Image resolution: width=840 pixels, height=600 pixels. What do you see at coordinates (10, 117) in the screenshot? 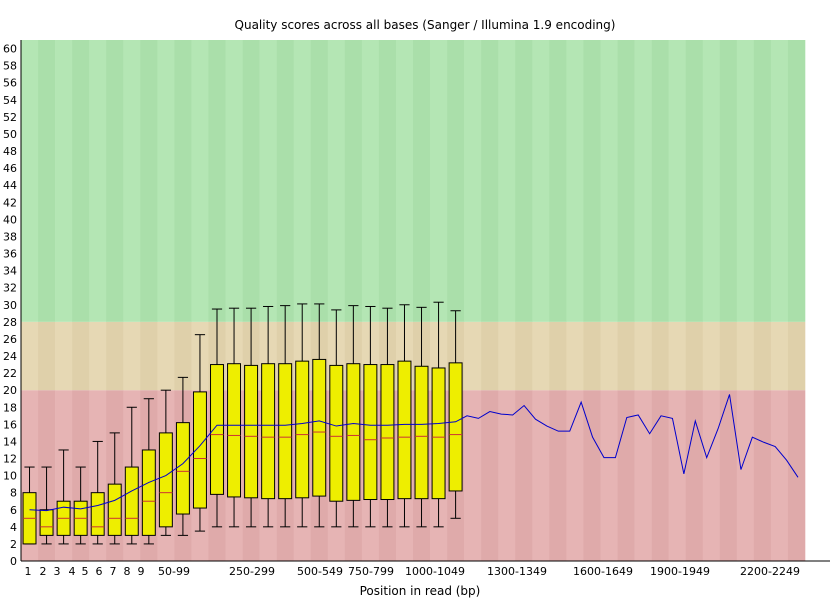
I see `y-tick-label: 52` at bounding box center [10, 117].